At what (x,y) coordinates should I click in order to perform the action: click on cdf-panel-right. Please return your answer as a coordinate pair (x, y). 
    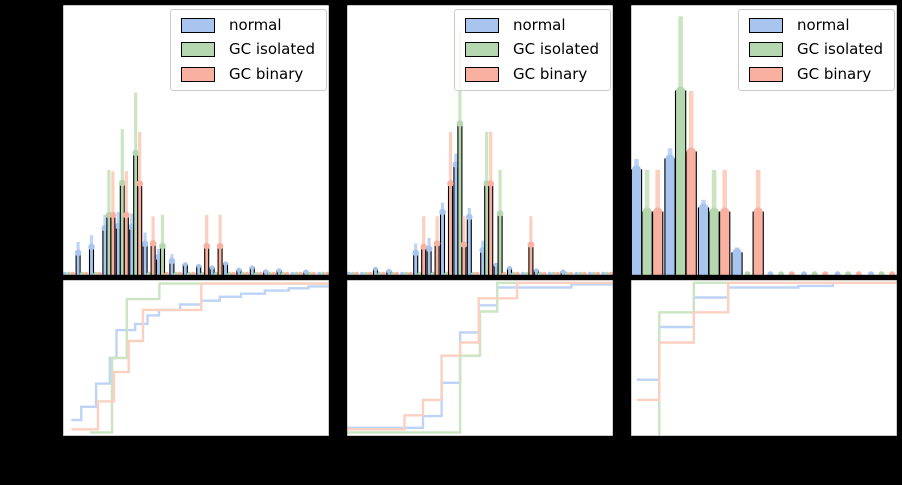
    Looking at the image, I should click on (764, 358).